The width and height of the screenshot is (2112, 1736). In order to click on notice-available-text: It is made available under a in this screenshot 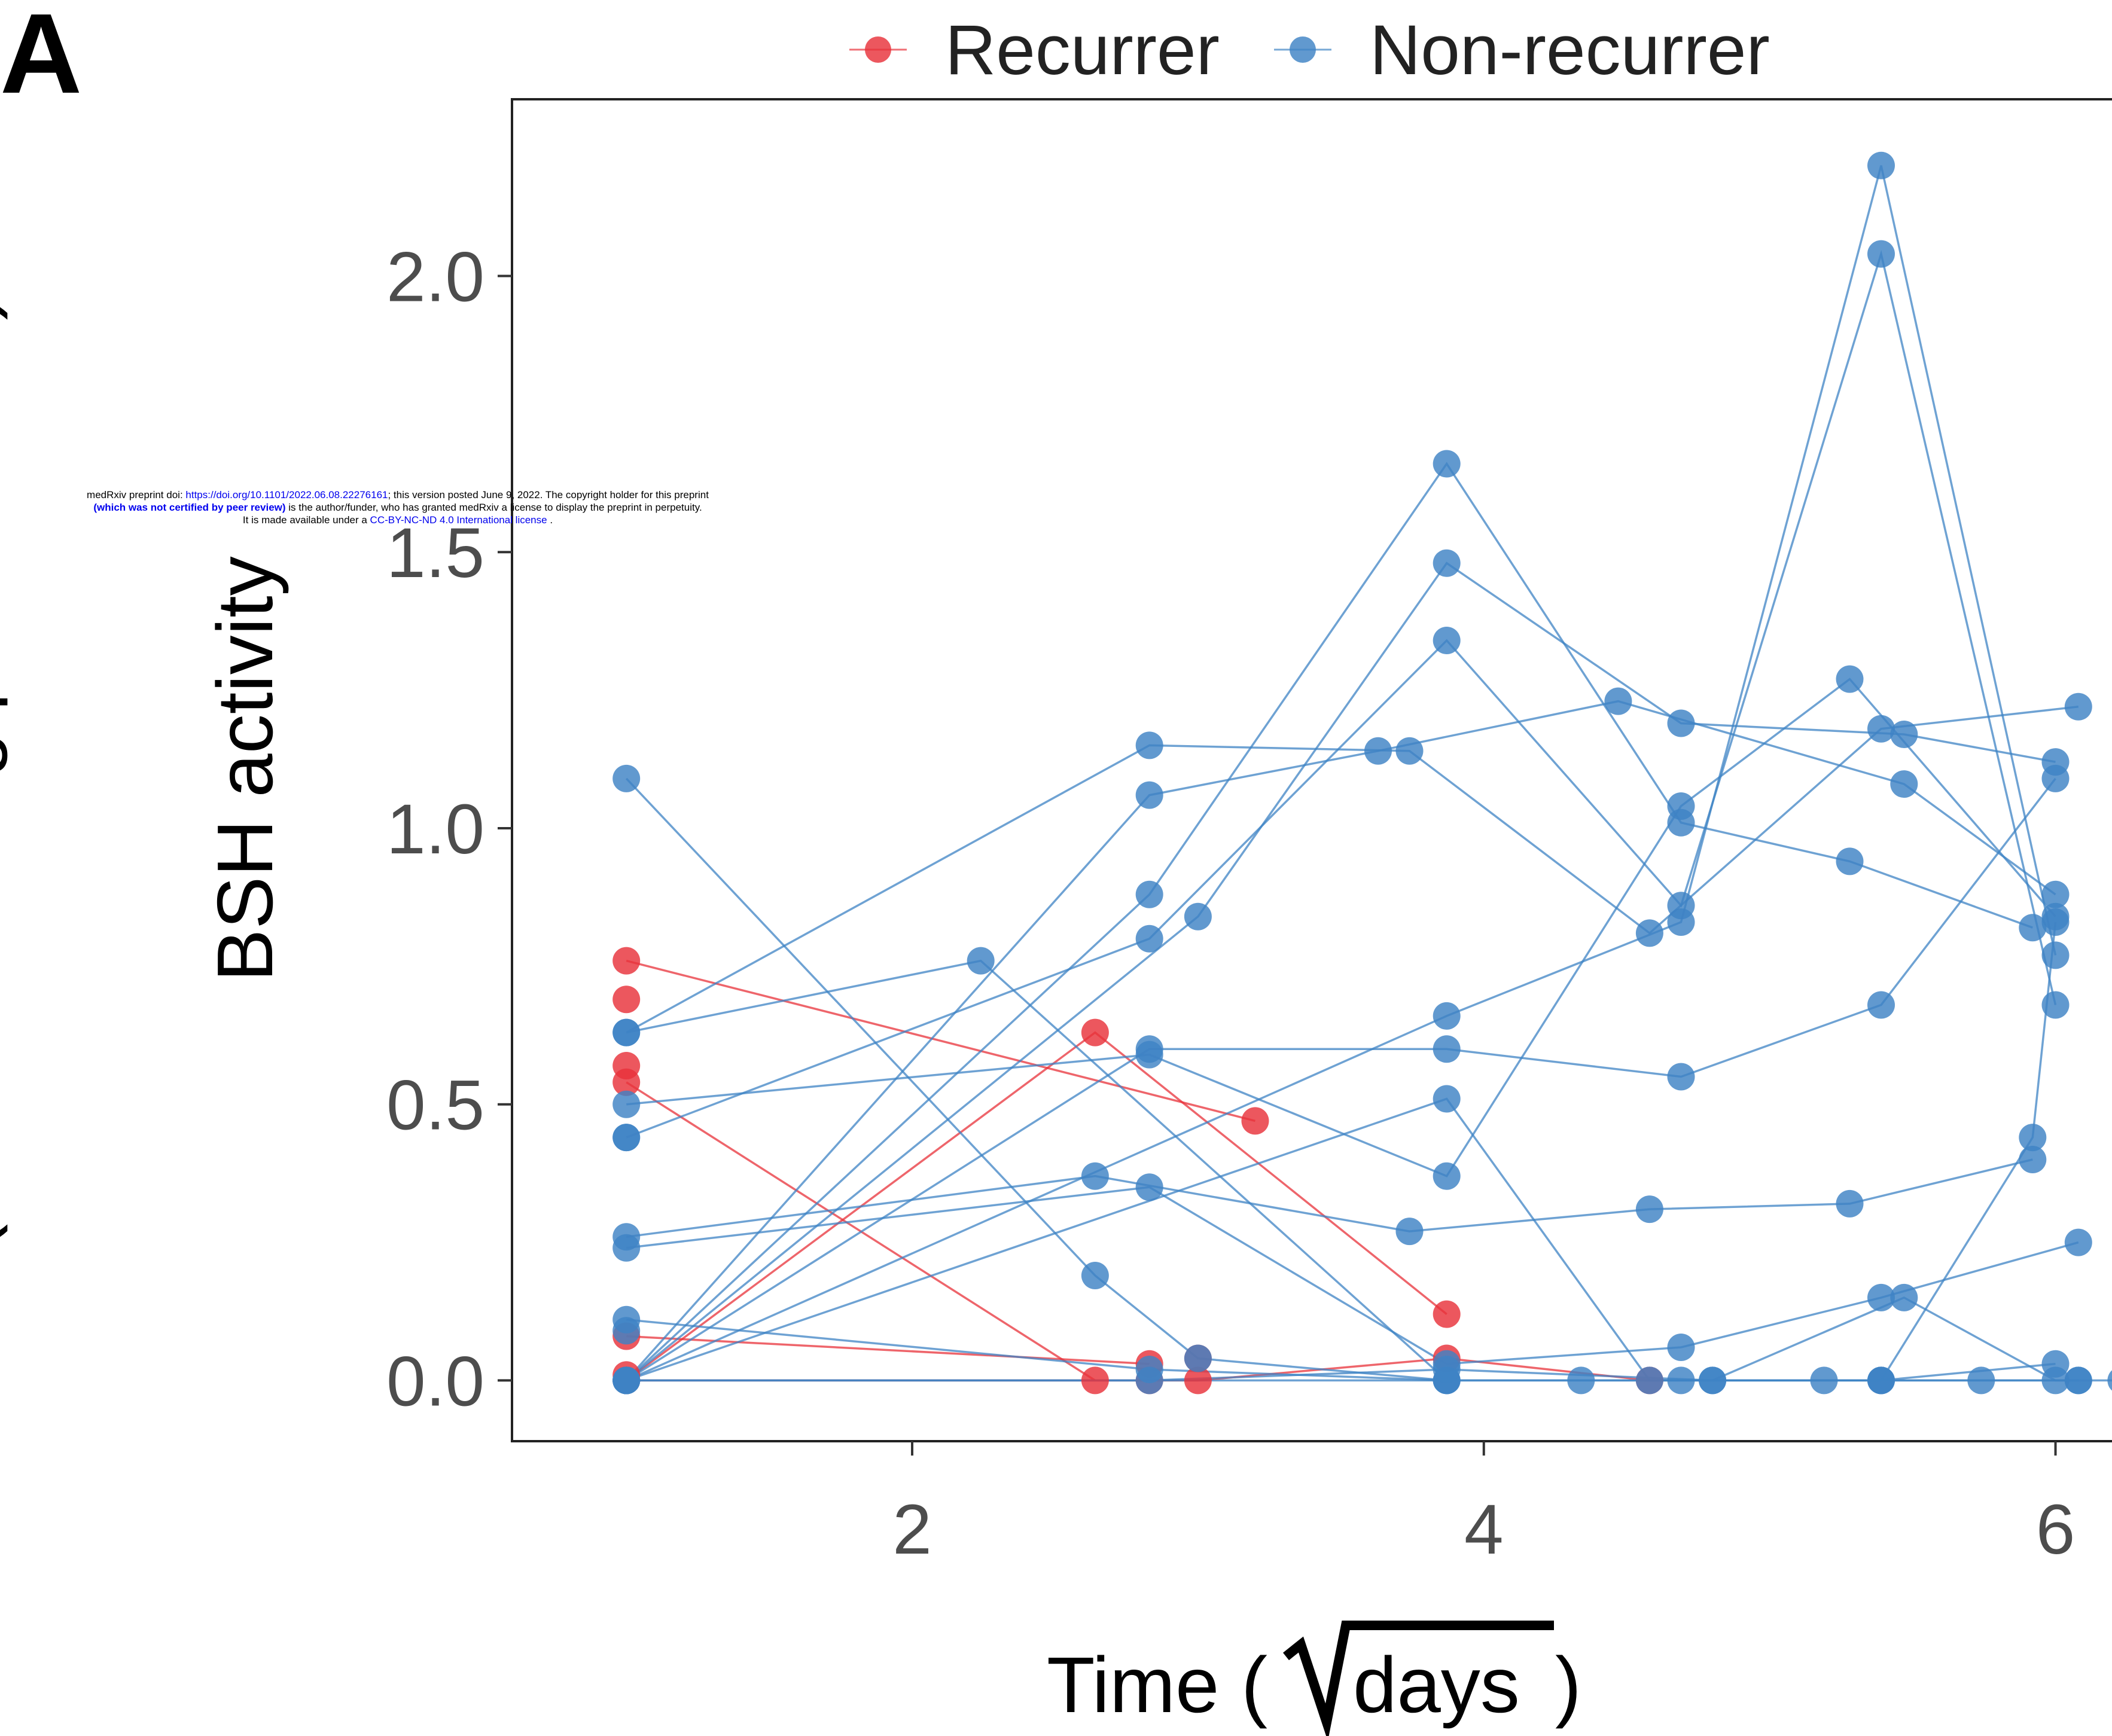, I will do `click(306, 520)`.